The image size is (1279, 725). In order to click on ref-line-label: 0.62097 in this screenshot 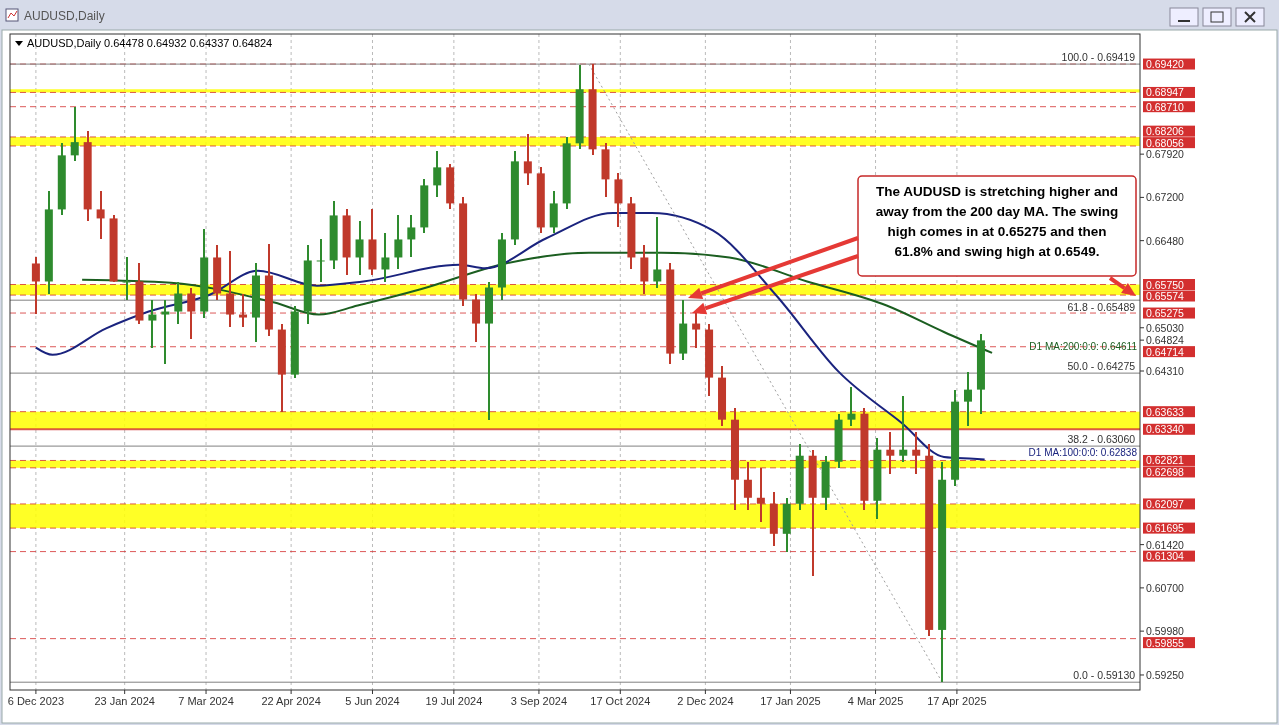, I will do `click(1165, 503)`.